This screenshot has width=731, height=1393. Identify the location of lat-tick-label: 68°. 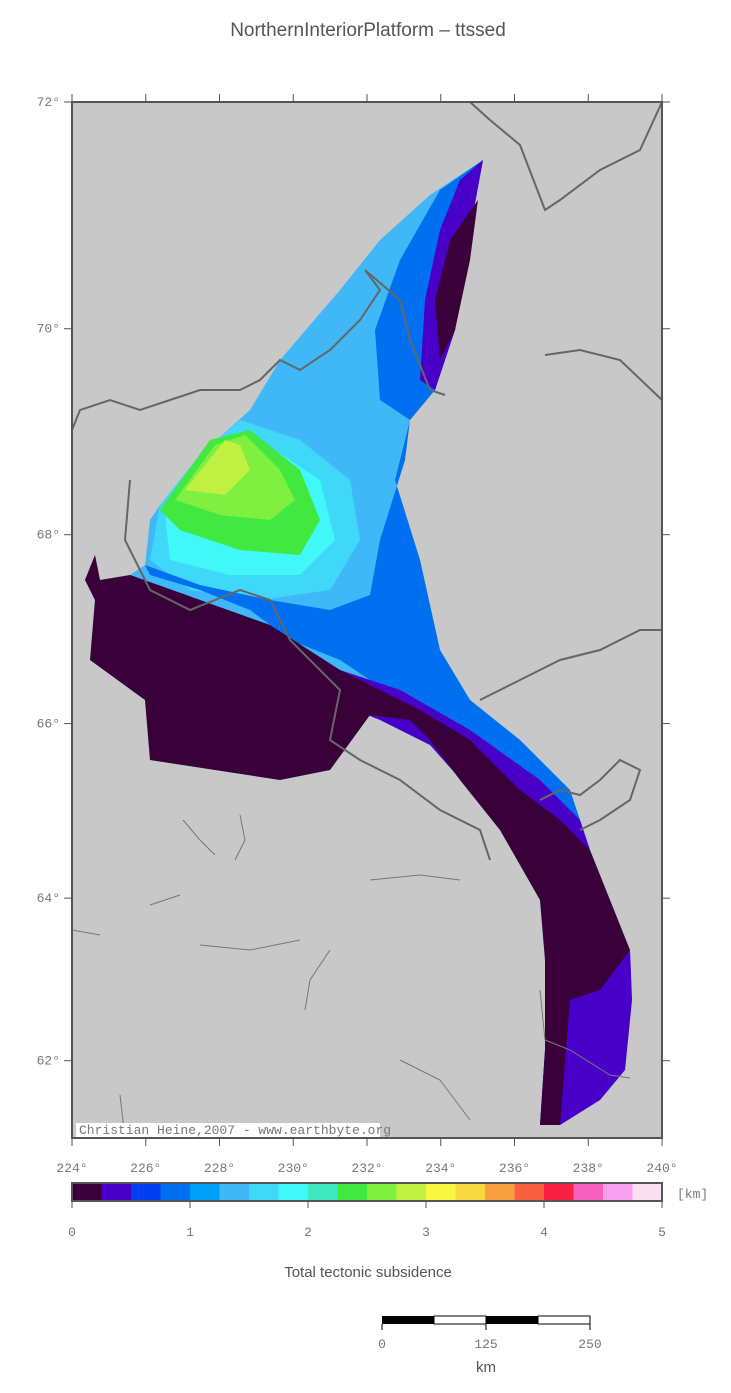
(48, 535).